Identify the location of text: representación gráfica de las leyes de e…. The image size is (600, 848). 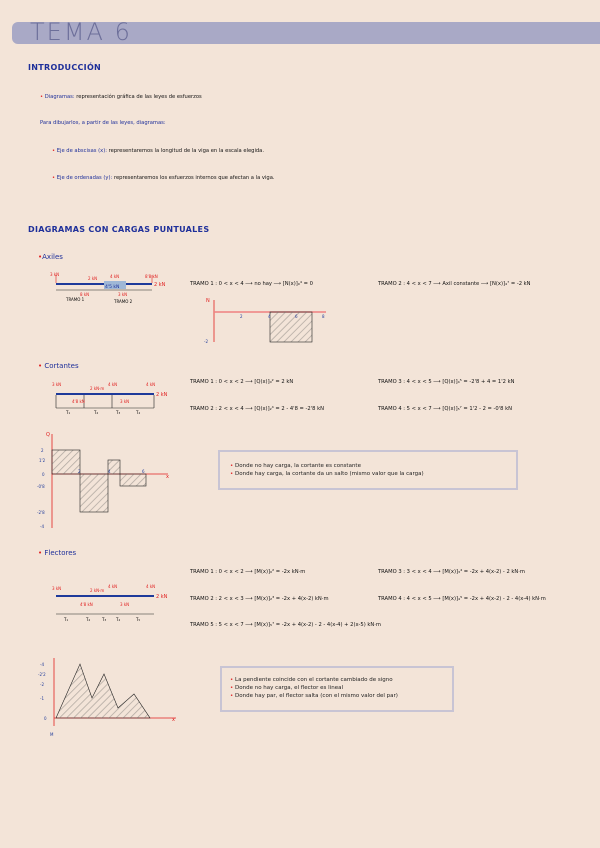
(139, 97).